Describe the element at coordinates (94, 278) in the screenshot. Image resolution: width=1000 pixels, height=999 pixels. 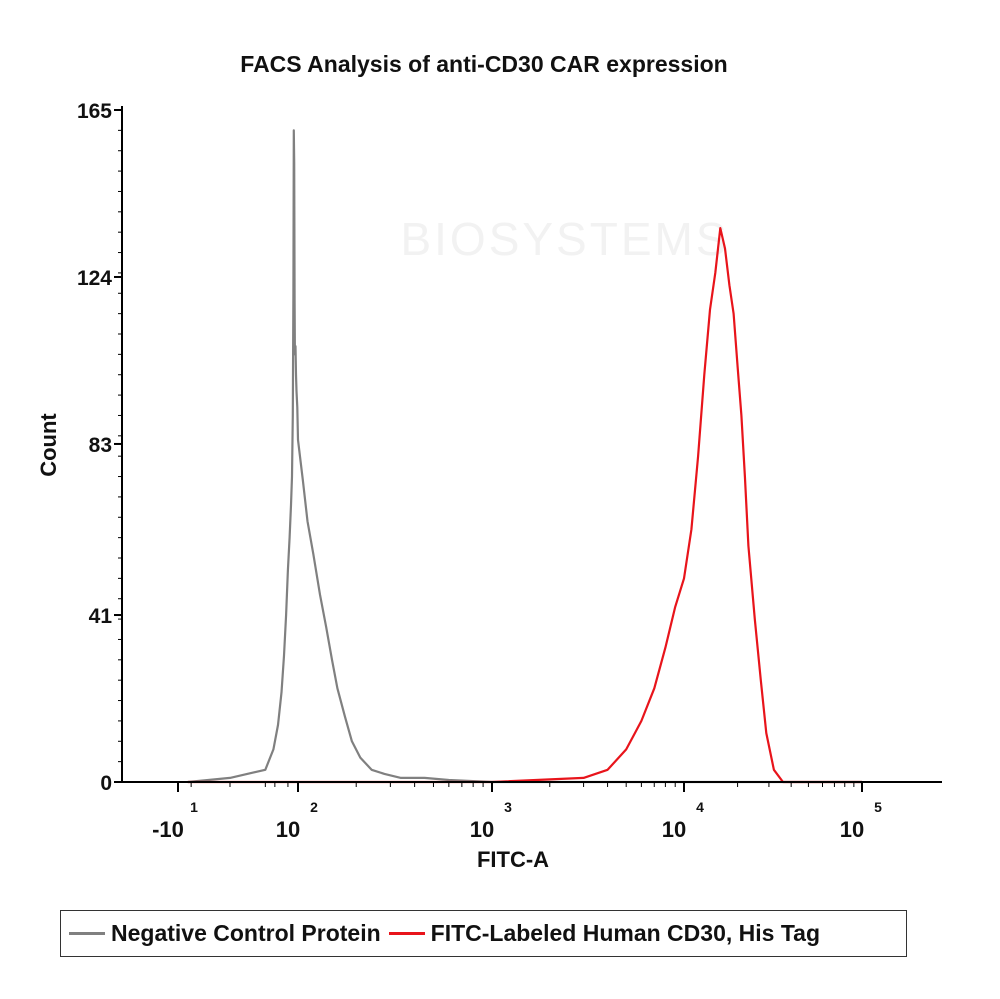
I see `y-tick-label-3: 124` at that location.